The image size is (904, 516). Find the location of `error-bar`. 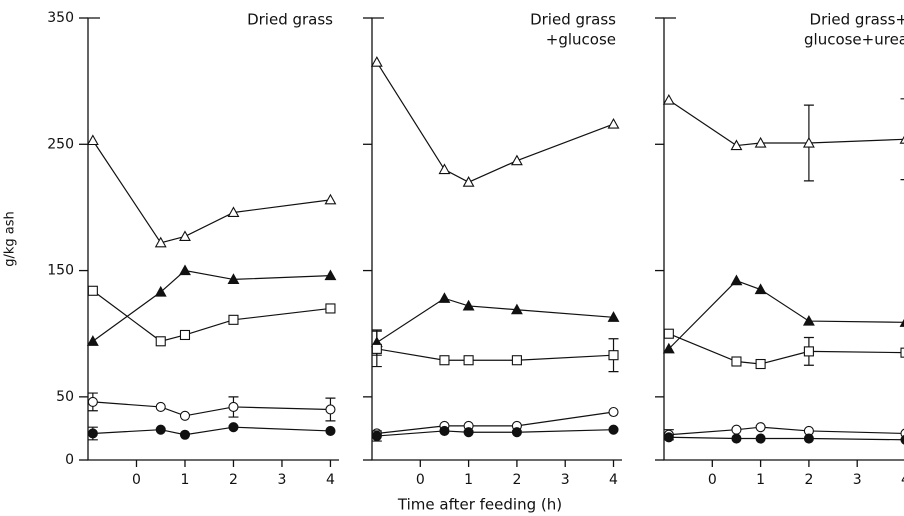

error-bar is located at coordinates (902, 139).